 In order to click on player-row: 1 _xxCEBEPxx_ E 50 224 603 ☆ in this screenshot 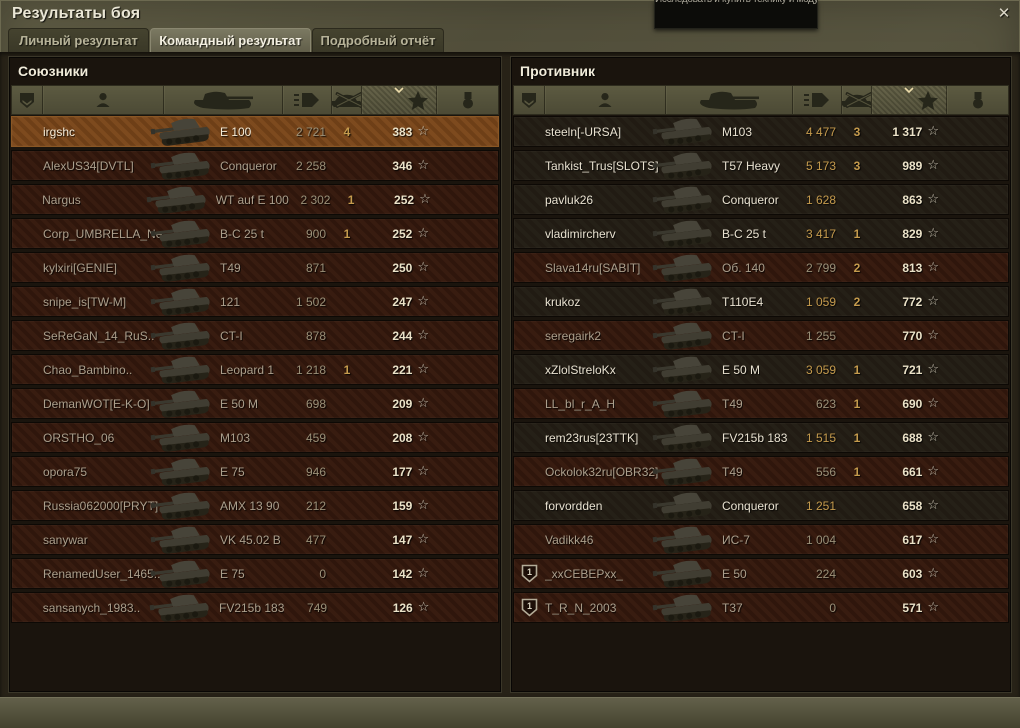, I will do `click(761, 574)`.